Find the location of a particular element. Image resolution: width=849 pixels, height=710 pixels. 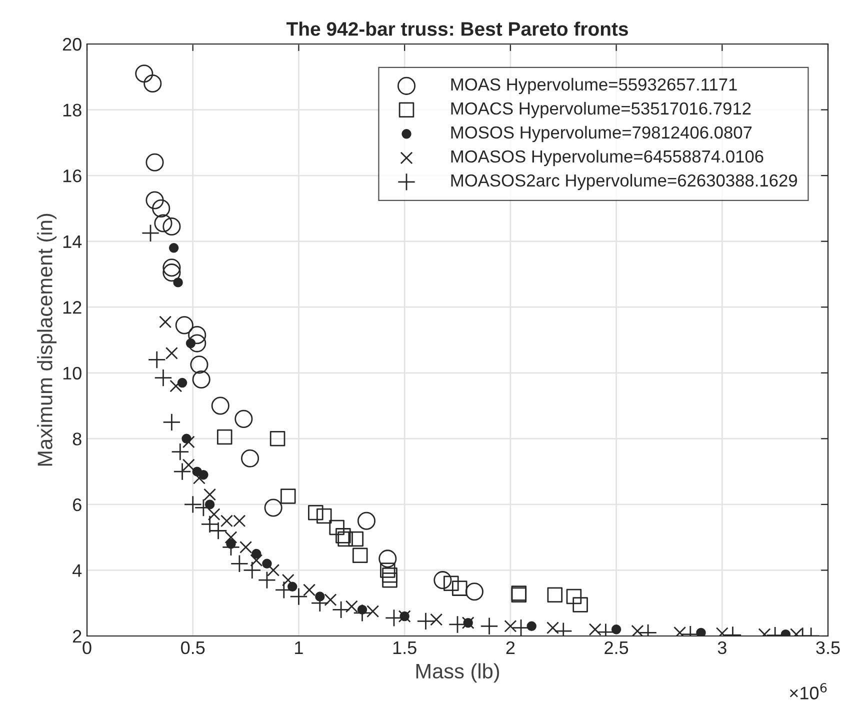

y-tick-label: 12 is located at coordinates (72, 307).